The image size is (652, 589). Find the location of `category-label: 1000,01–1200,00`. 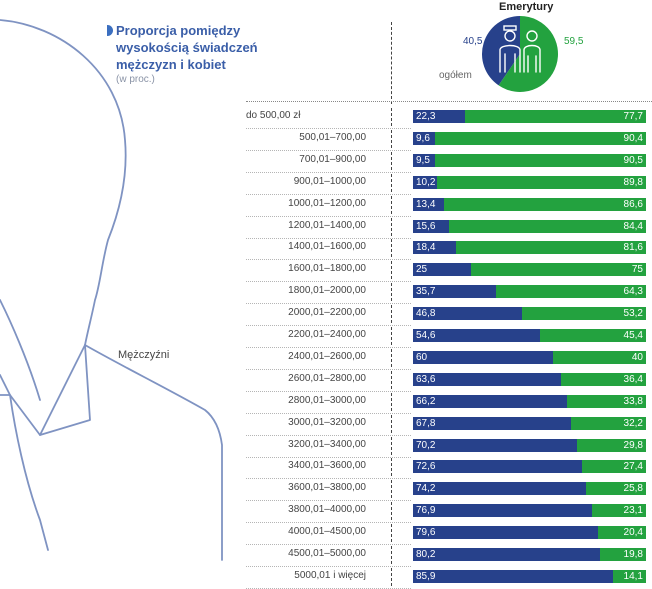

category-label: 1000,01–1200,00 is located at coordinates (306, 203).